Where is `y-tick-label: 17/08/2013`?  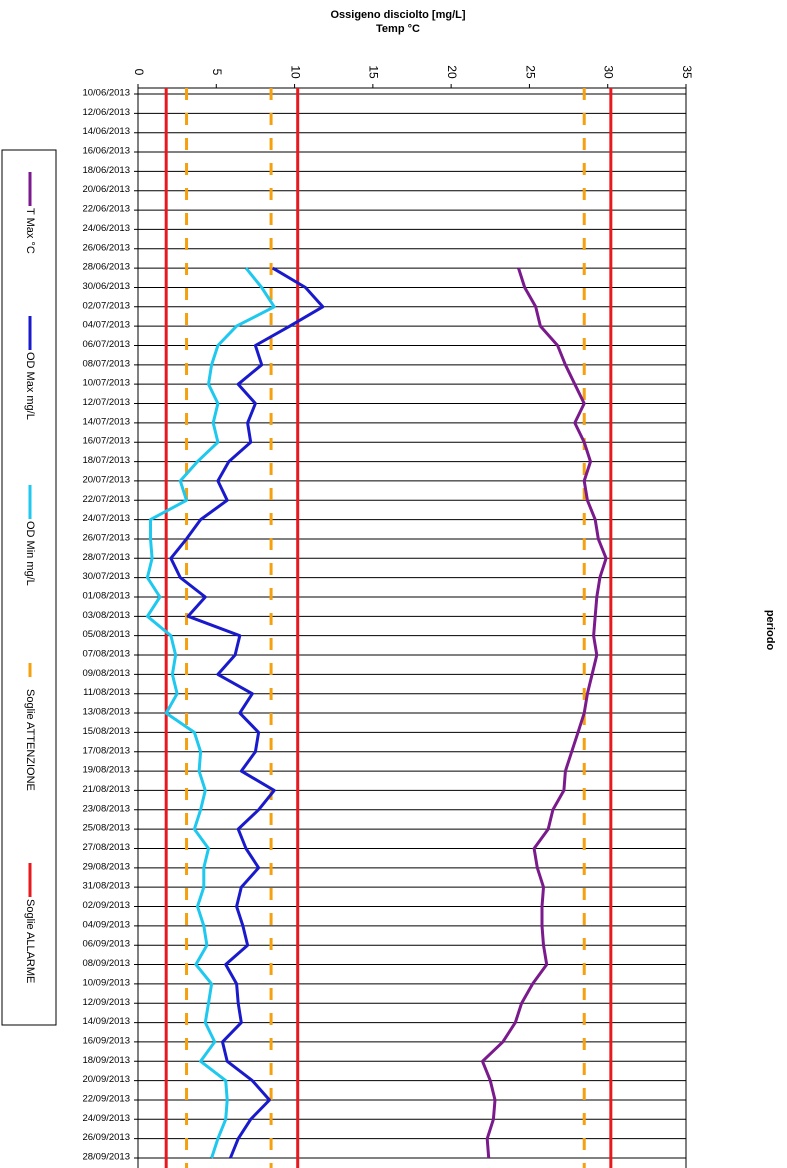
y-tick-label: 17/08/2013 is located at coordinates (106, 750).